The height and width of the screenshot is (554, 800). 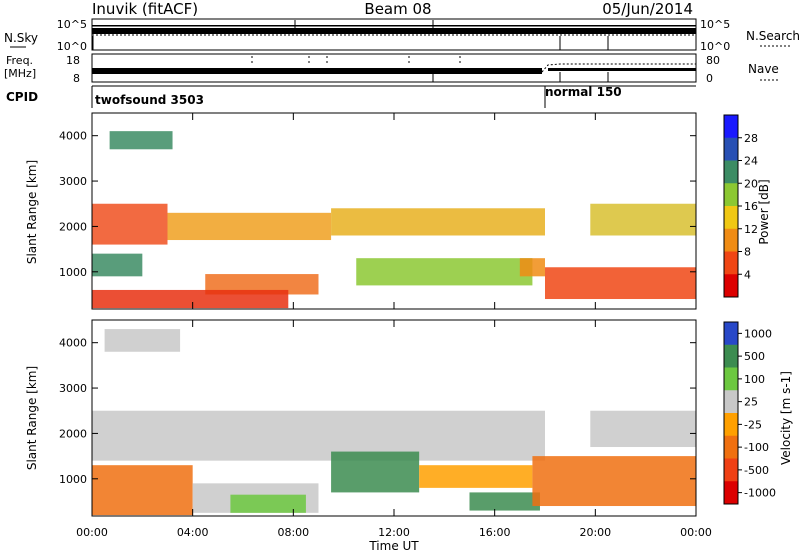 I want to click on station-title: Inuvik (fitACF), so click(x=145, y=9).